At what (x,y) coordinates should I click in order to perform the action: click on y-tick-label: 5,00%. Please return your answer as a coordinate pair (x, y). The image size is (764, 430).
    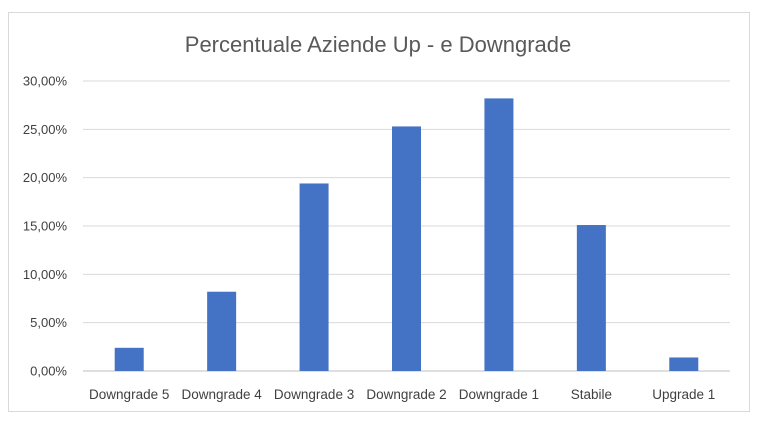
    Looking at the image, I should click on (48, 322).